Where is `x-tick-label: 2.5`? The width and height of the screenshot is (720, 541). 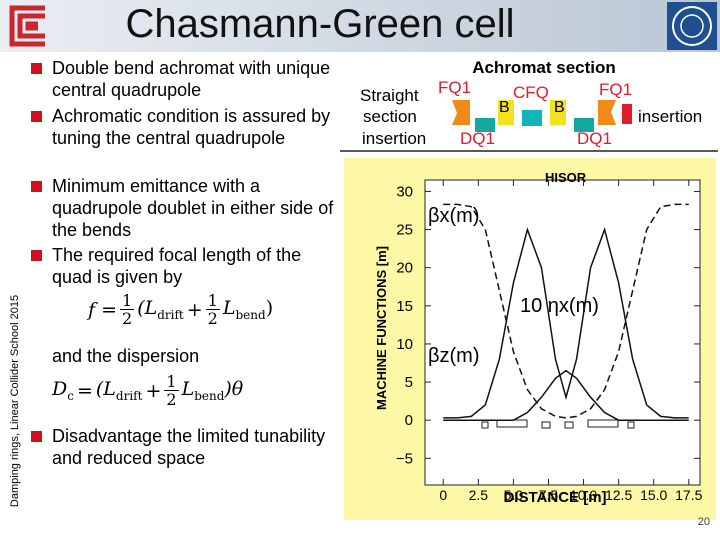 x-tick-label: 2.5 is located at coordinates (479, 495).